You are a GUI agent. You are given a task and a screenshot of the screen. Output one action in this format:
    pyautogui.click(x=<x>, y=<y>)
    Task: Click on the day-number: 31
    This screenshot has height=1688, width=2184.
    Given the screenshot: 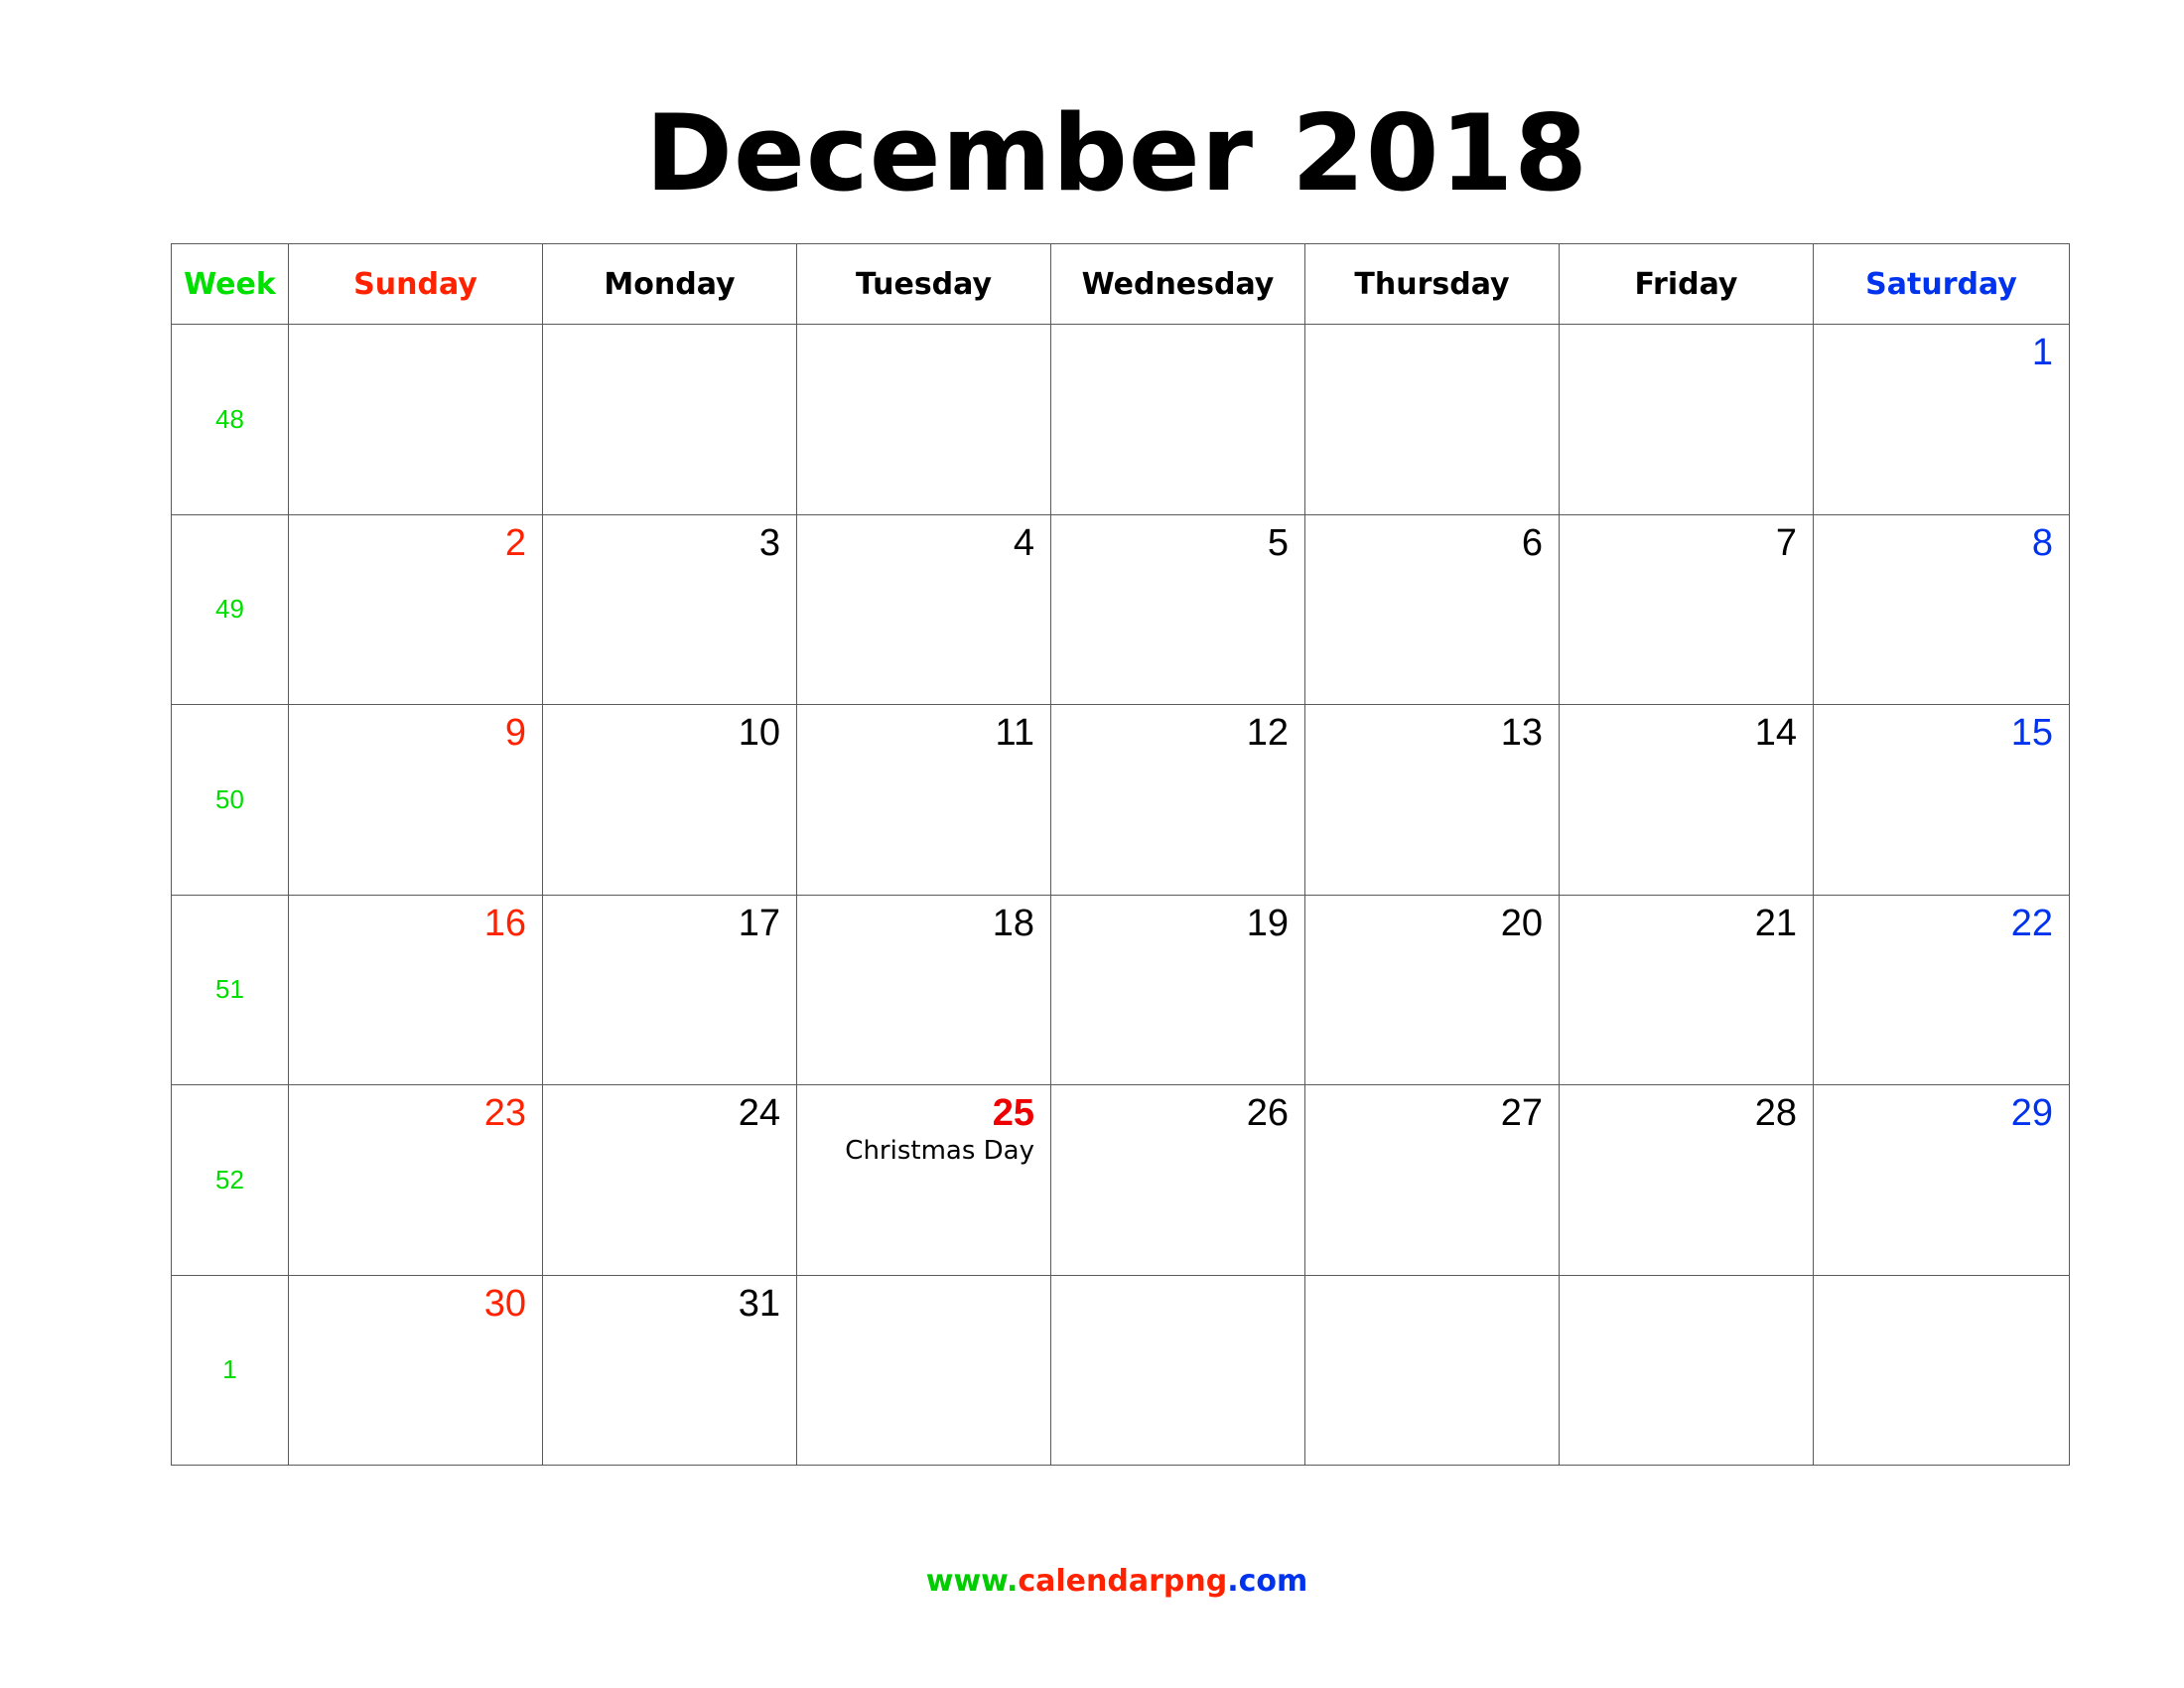 What is the action you would take?
    pyautogui.click(x=759, y=1303)
    